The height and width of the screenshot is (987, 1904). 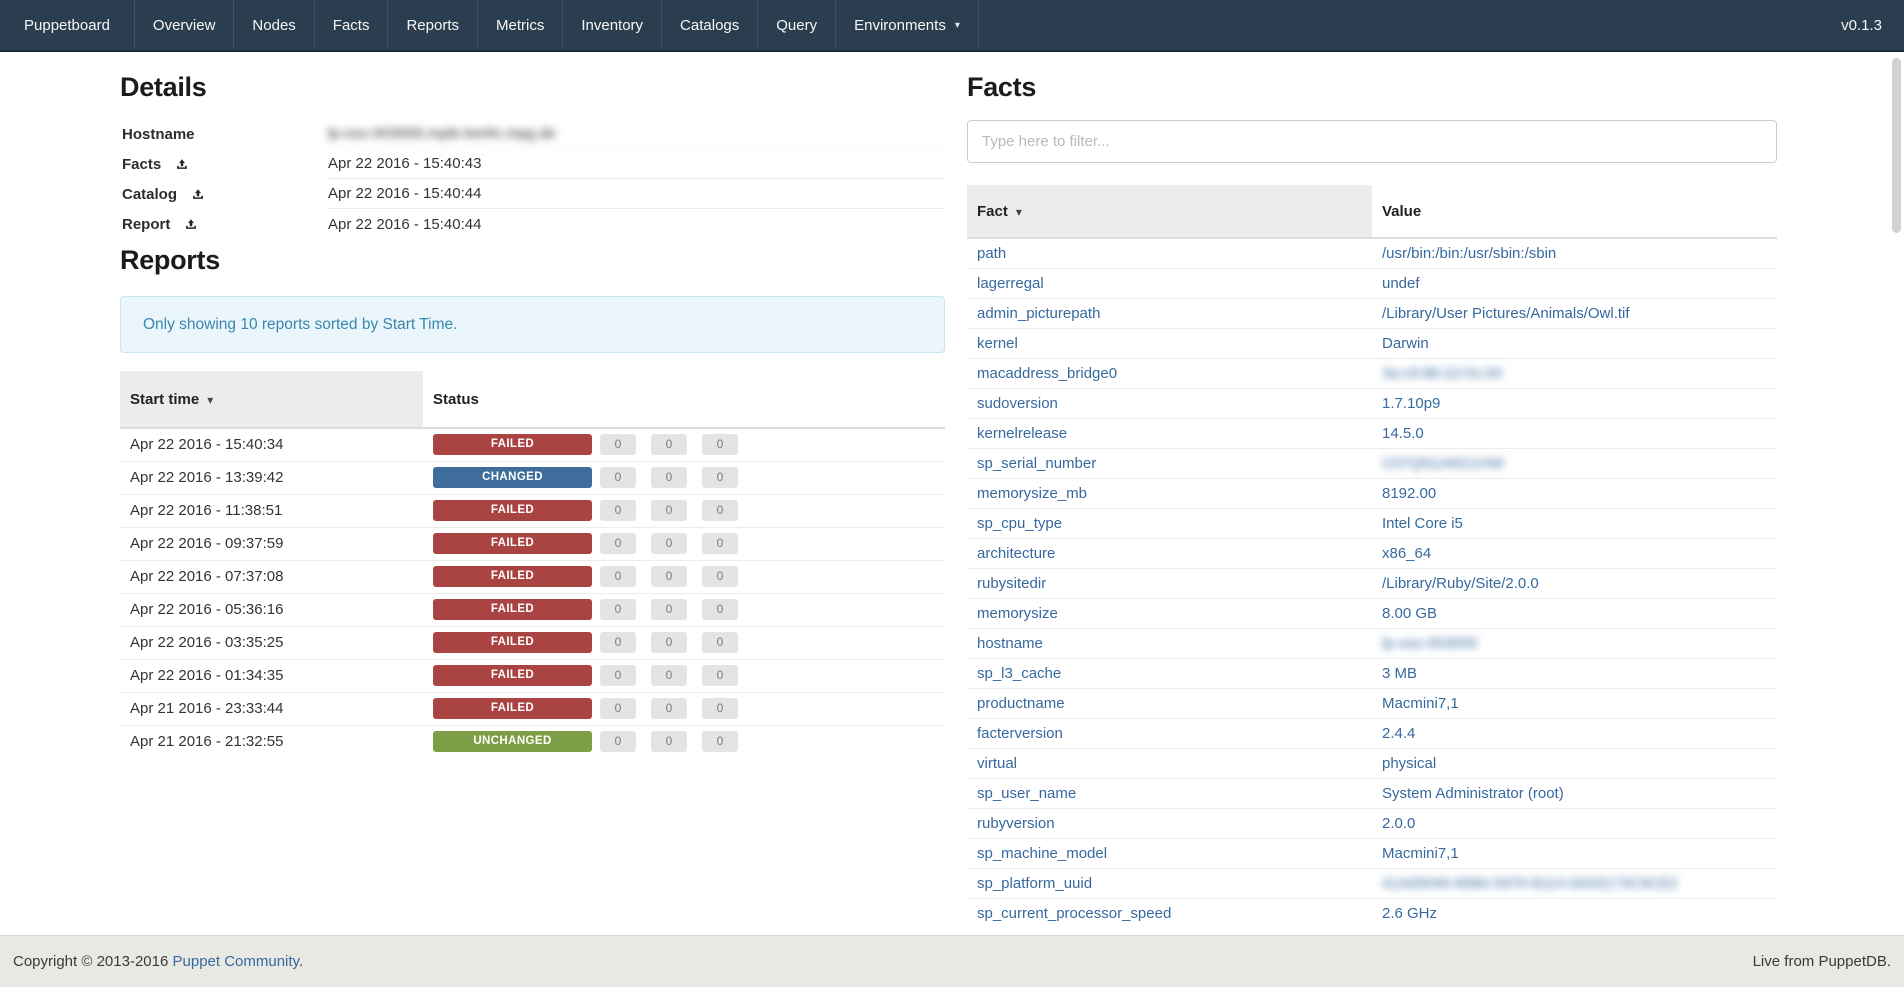 What do you see at coordinates (1021, 703) in the screenshot?
I see `fact-name-link: productname` at bounding box center [1021, 703].